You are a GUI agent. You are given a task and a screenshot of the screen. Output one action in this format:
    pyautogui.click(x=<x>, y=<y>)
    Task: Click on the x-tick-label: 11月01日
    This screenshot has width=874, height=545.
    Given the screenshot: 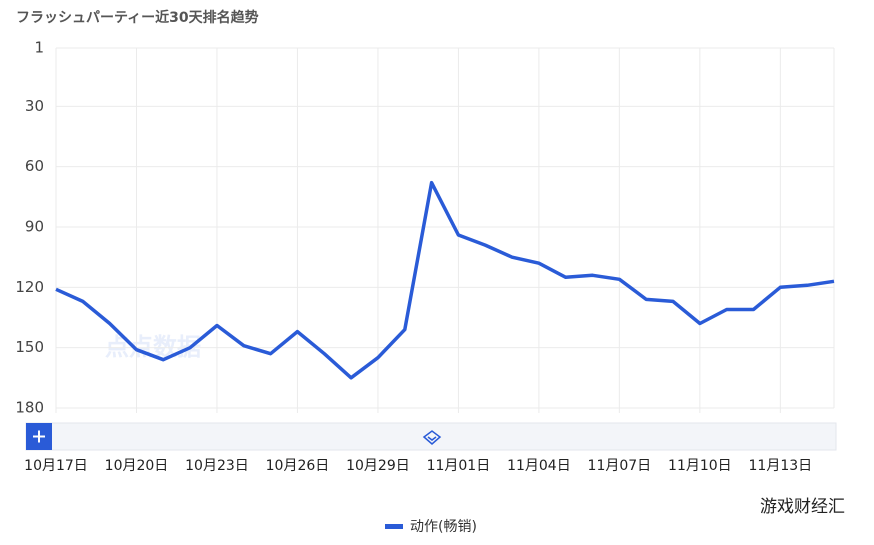 What is the action you would take?
    pyautogui.click(x=459, y=466)
    